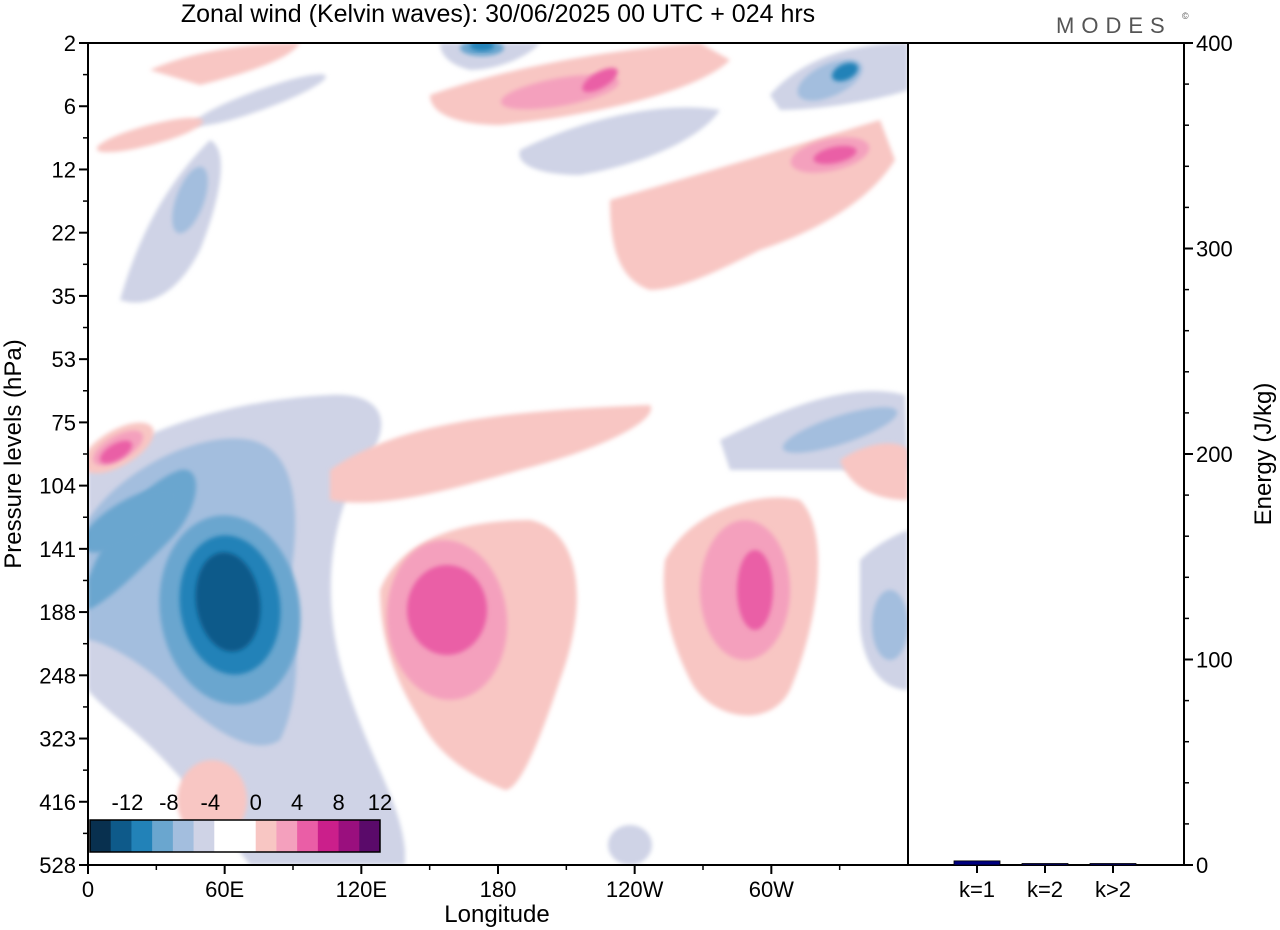  What do you see at coordinates (1214, 43) in the screenshot?
I see `energy-tick-label: 400` at bounding box center [1214, 43].